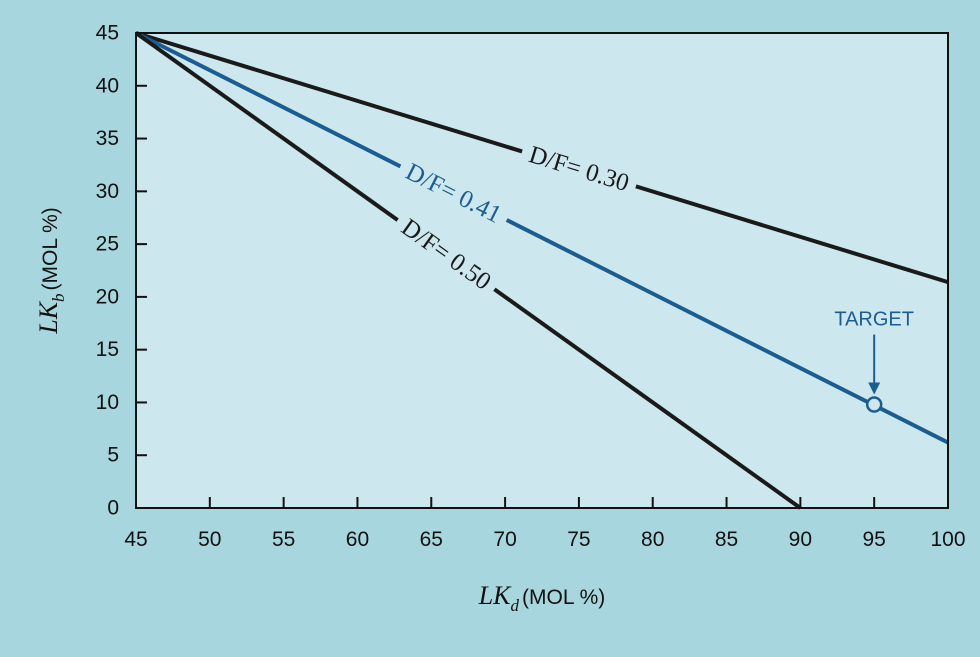 The height and width of the screenshot is (657, 980). What do you see at coordinates (495, 595) in the screenshot?
I see `x-axis-title-main: LK` at bounding box center [495, 595].